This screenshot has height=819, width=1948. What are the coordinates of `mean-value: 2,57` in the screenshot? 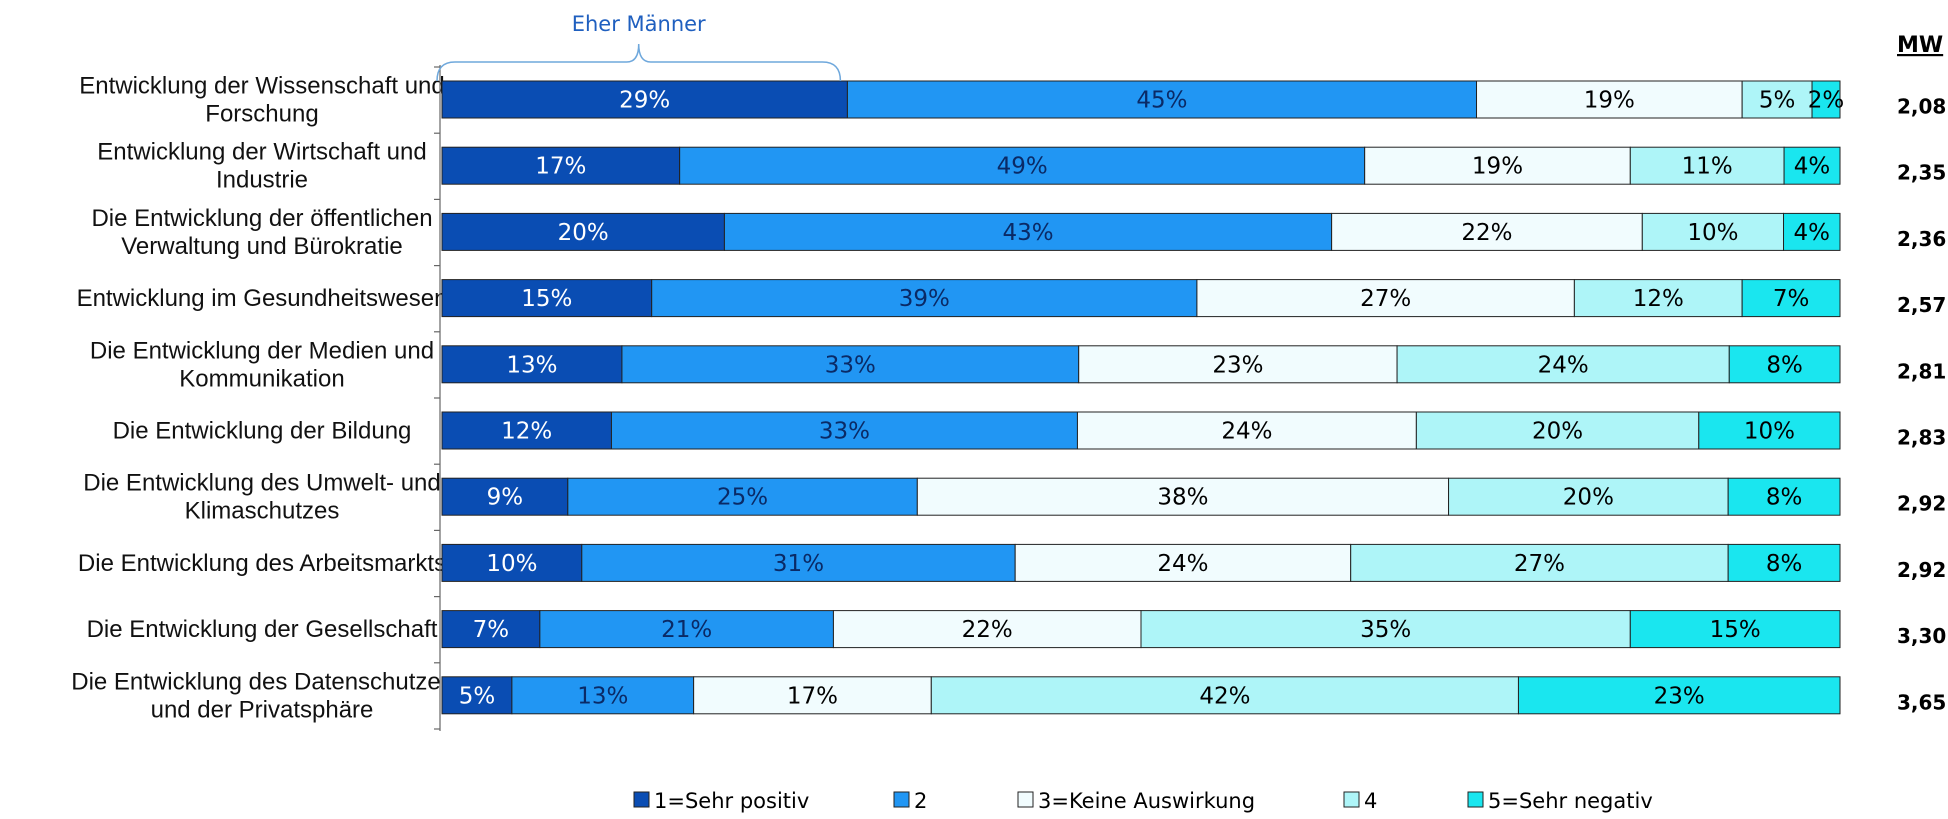 It's located at (1921, 305).